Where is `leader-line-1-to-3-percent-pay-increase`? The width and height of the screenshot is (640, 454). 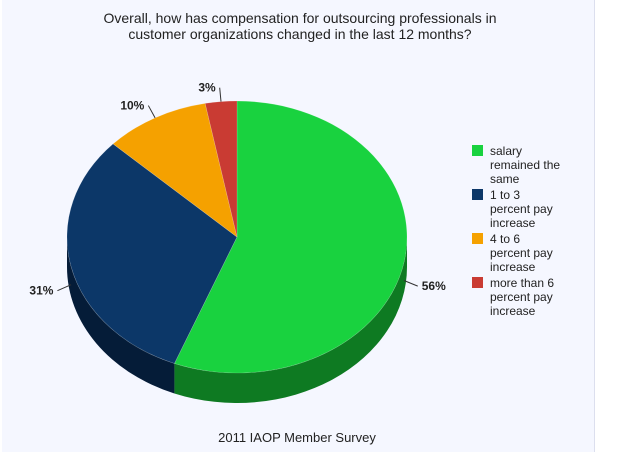 leader-line-1-to-3-percent-pay-increase is located at coordinates (64, 288).